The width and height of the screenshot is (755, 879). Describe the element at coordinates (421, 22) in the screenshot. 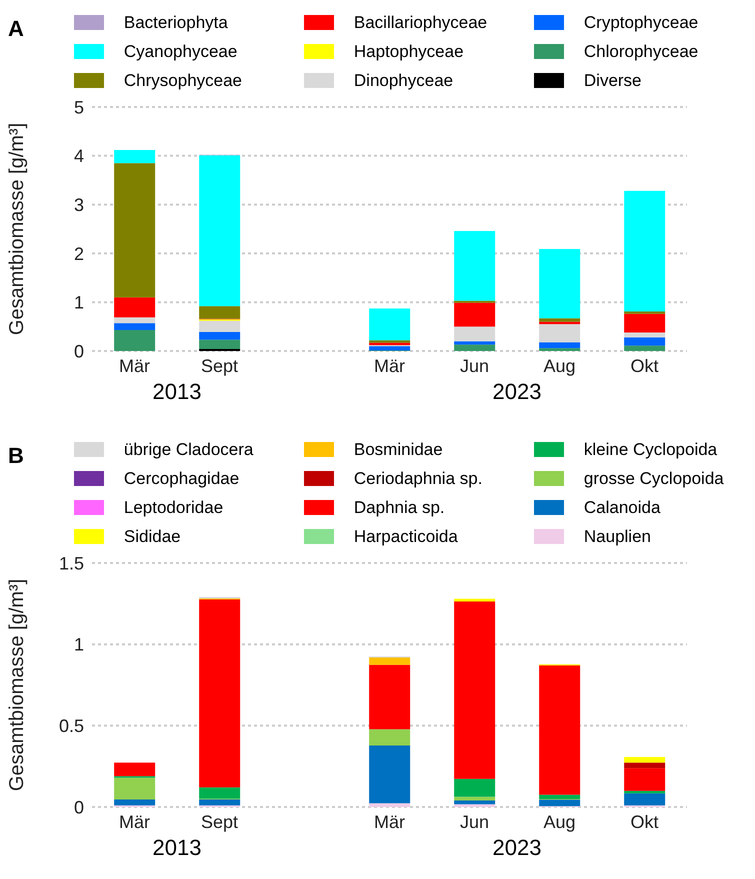

I see `legend-label: Bacillariophyceae` at that location.